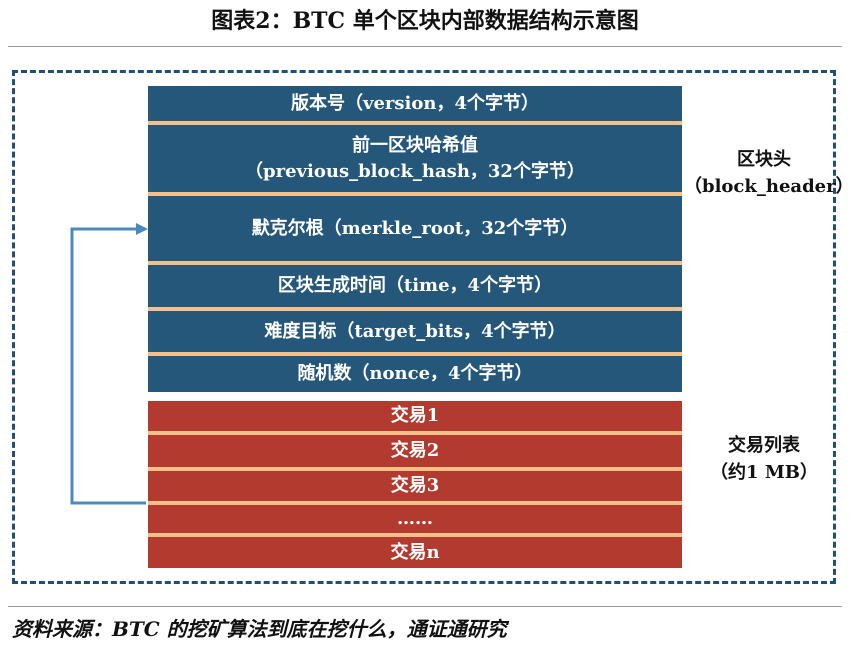 Image resolution: width=850 pixels, height=650 pixels. I want to click on bottom-rule, so click(425, 606).